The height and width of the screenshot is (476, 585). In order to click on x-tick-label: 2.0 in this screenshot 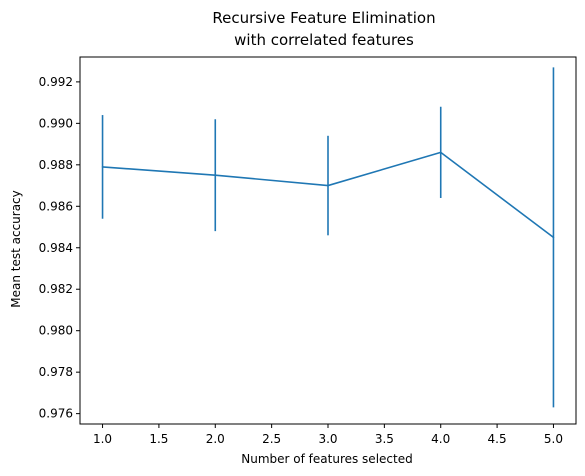, I will do `click(215, 439)`.